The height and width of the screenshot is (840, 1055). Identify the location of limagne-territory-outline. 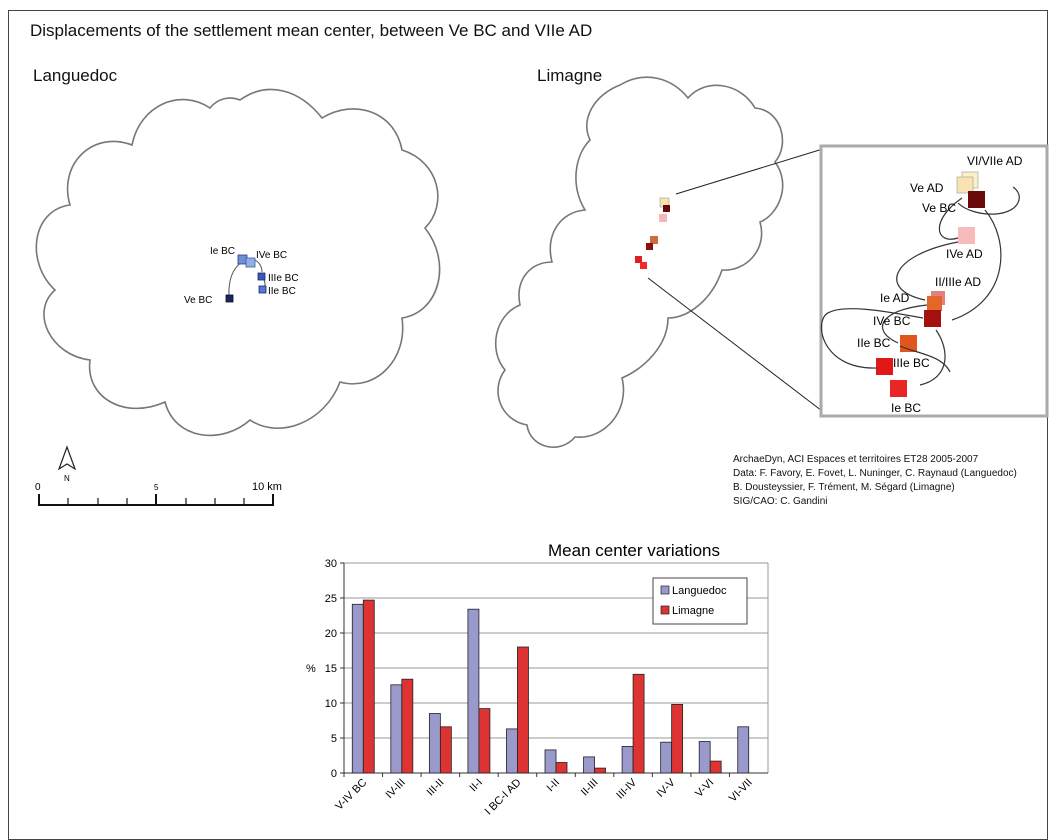
(639, 262).